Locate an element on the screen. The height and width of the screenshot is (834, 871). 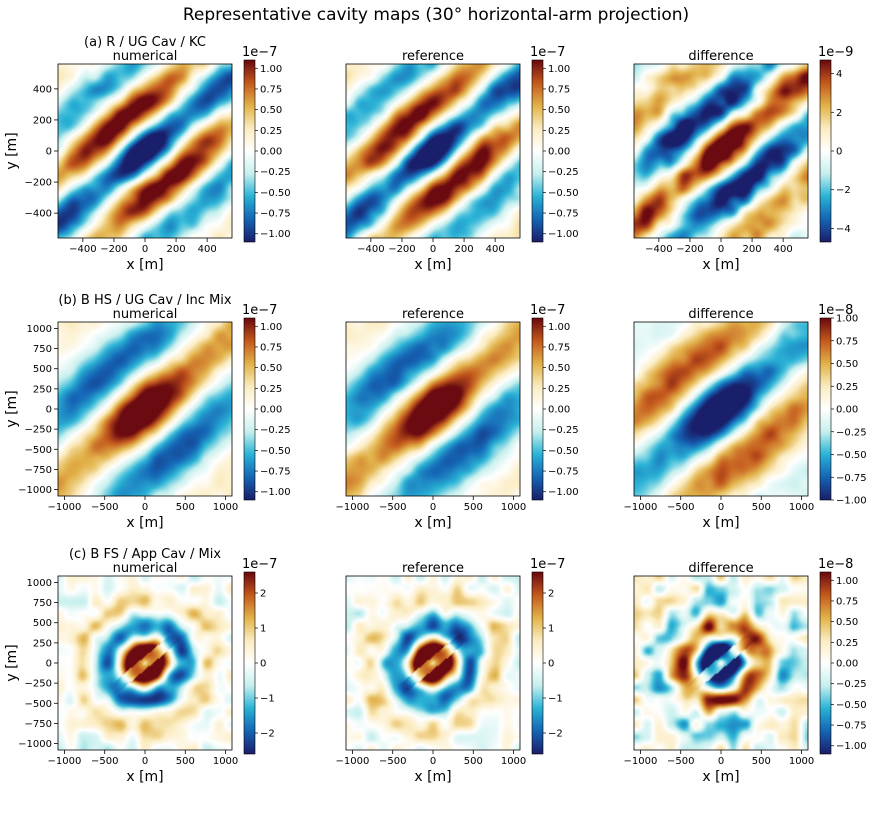
row-label: (b) B HS / UG Cav / Inc Mix is located at coordinates (145, 300).